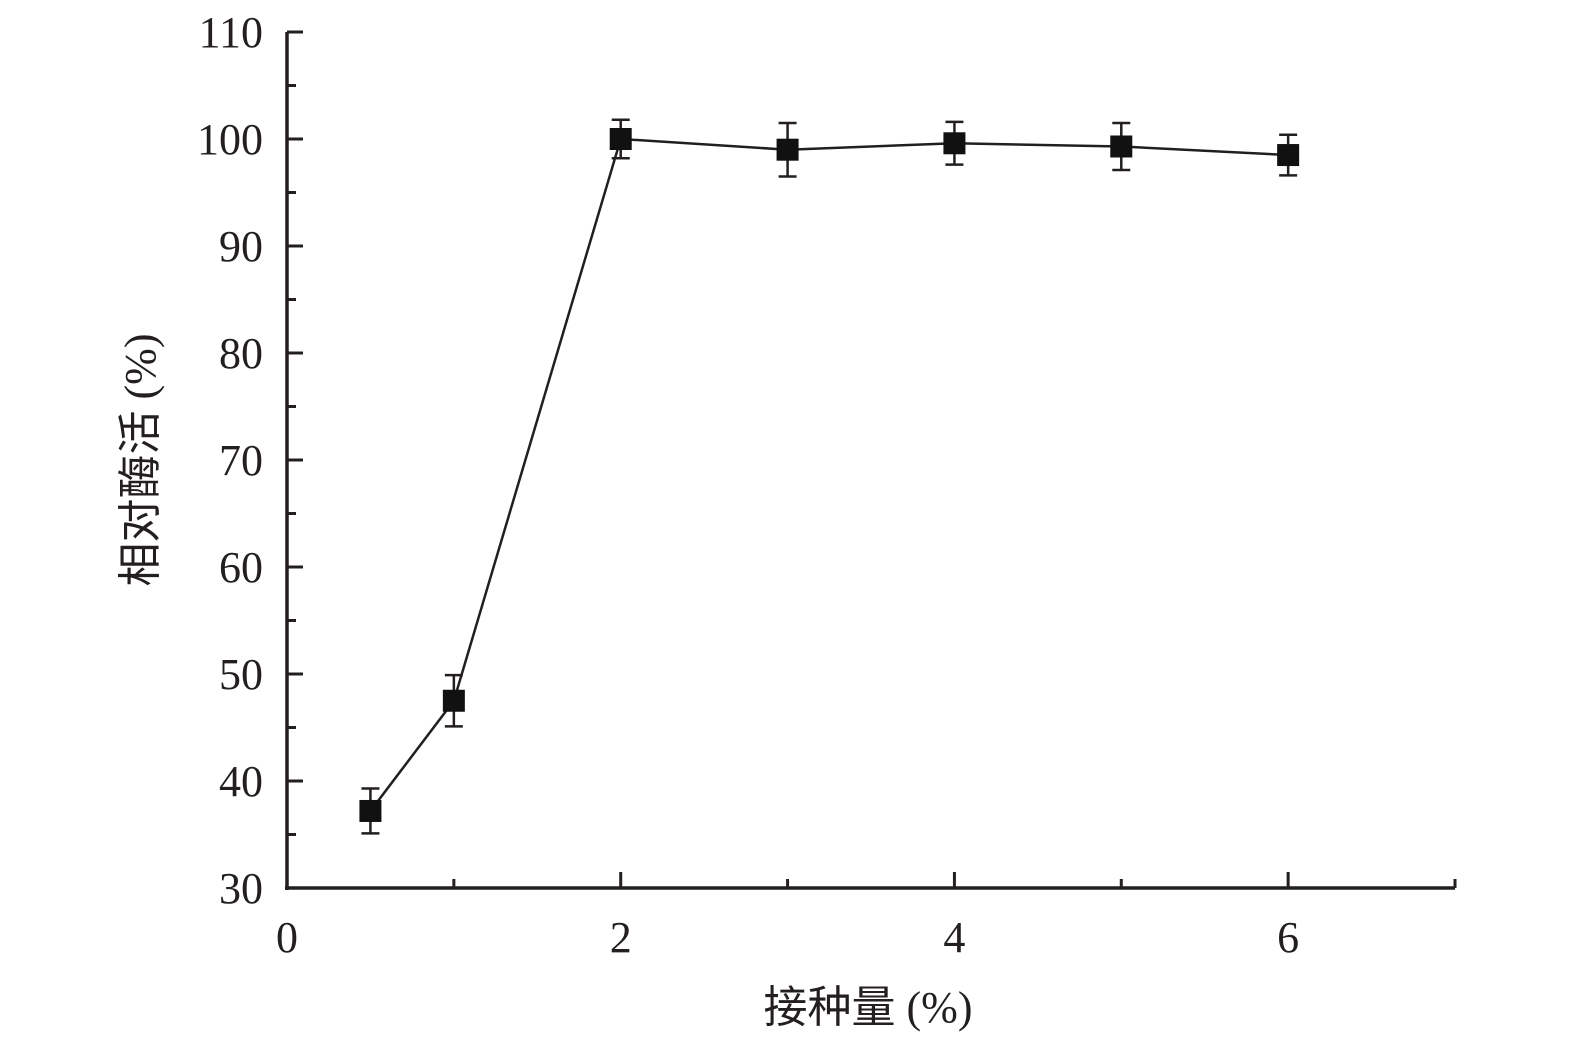  I want to click on x-tick-label: 4, so click(954, 937).